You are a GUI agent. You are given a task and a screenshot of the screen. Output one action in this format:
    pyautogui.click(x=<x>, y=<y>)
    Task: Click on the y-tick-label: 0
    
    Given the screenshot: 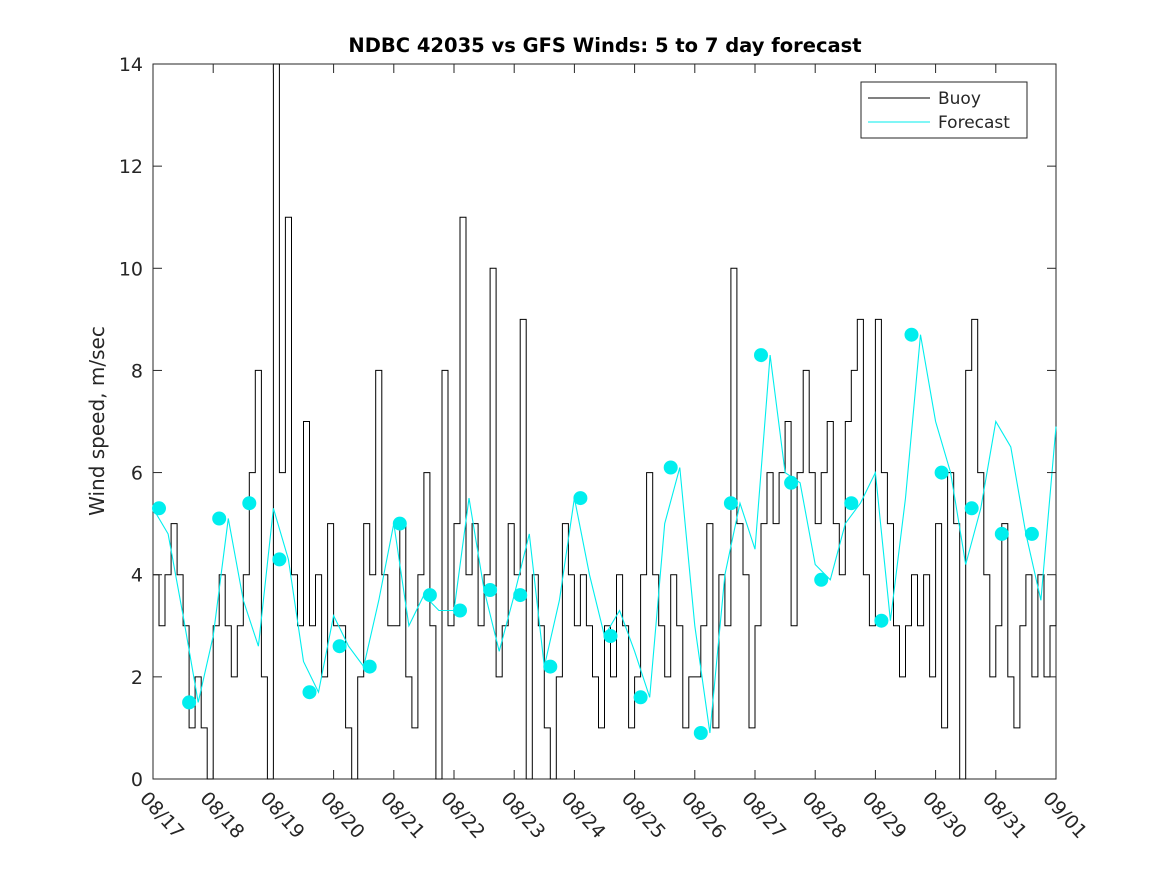 What is the action you would take?
    pyautogui.click(x=137, y=780)
    